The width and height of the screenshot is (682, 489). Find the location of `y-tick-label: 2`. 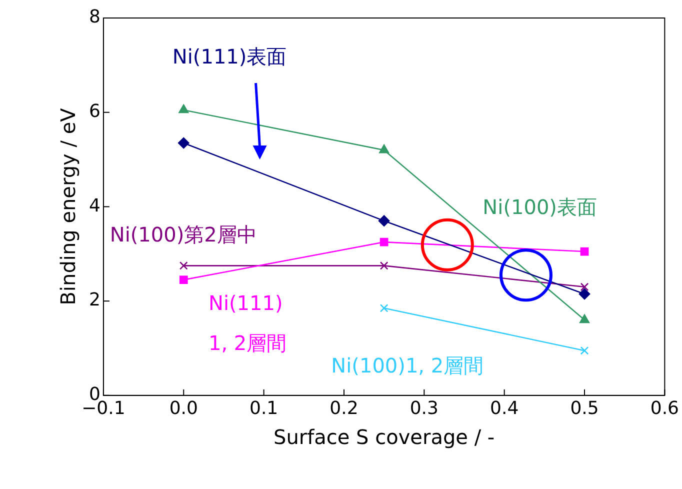

y-tick-label: 2 is located at coordinates (94, 300).